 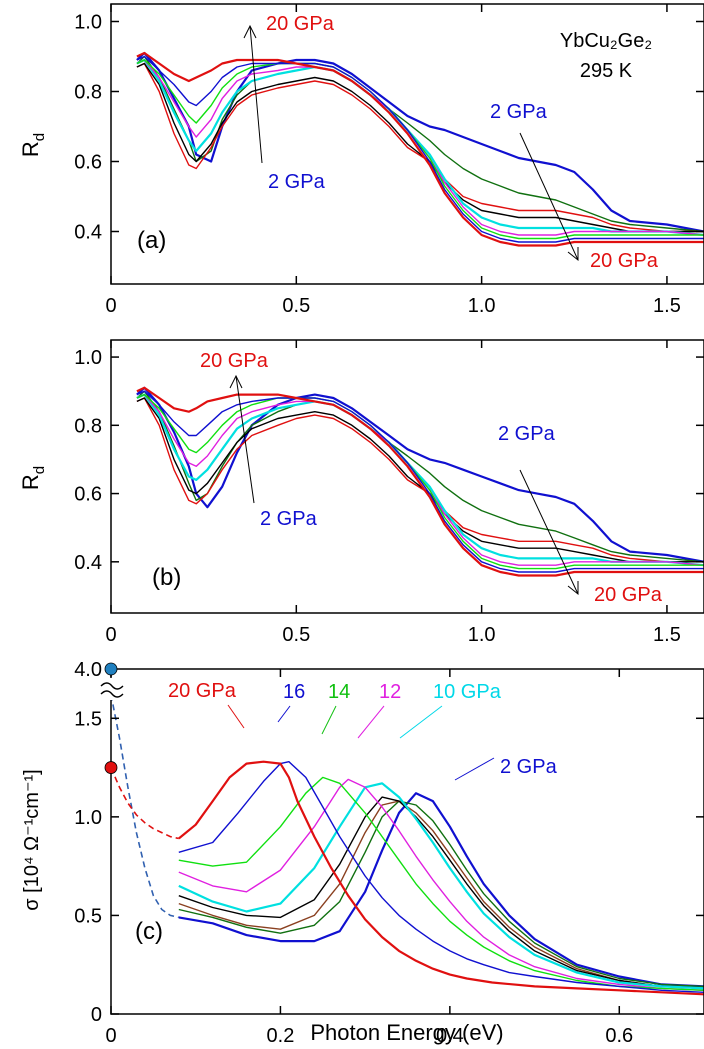 I want to click on panel-c-annotation-20gpa: 20 GPa, so click(x=202, y=691).